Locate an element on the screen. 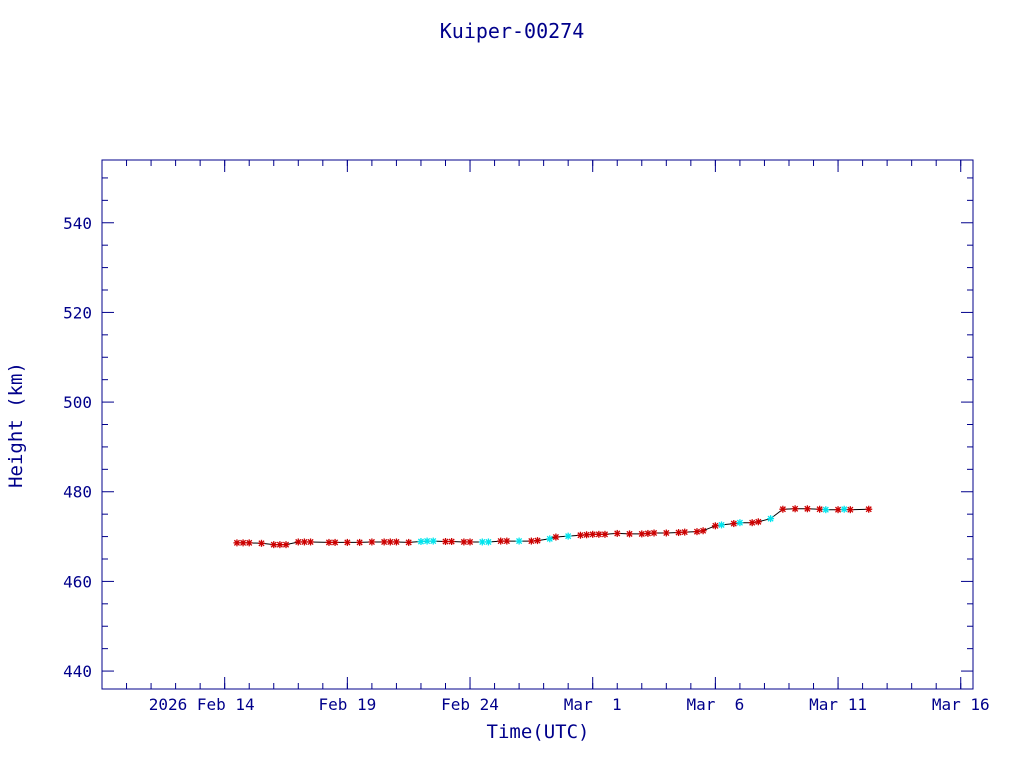 The height and width of the screenshot is (768, 1024). y-tick-label: 520 is located at coordinates (77, 312).